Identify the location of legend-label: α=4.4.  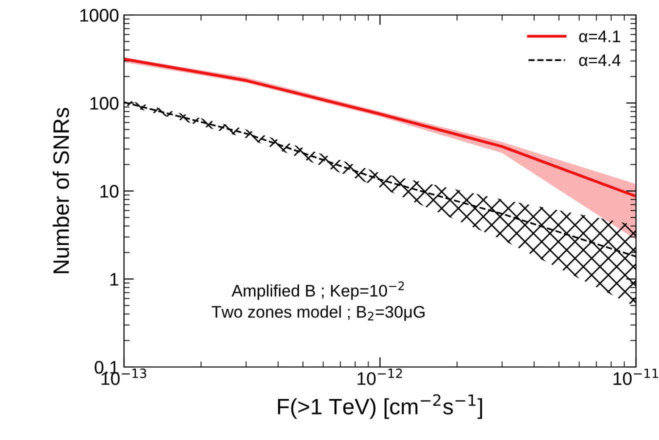
(600, 60).